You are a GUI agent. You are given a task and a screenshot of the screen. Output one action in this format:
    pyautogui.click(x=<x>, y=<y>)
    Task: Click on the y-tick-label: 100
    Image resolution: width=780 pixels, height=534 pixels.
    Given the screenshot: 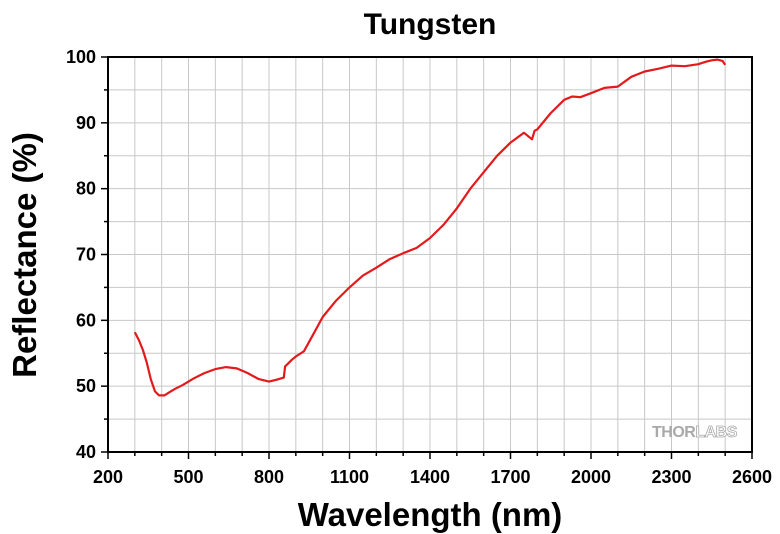 What is the action you would take?
    pyautogui.click(x=81, y=57)
    